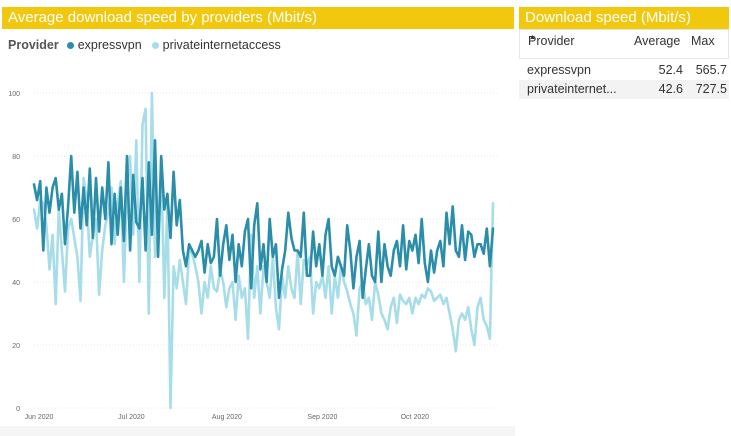 The width and height of the screenshot is (731, 436). What do you see at coordinates (532, 37) in the screenshot?
I see `sort-ascending-icon: ▲` at bounding box center [532, 37].